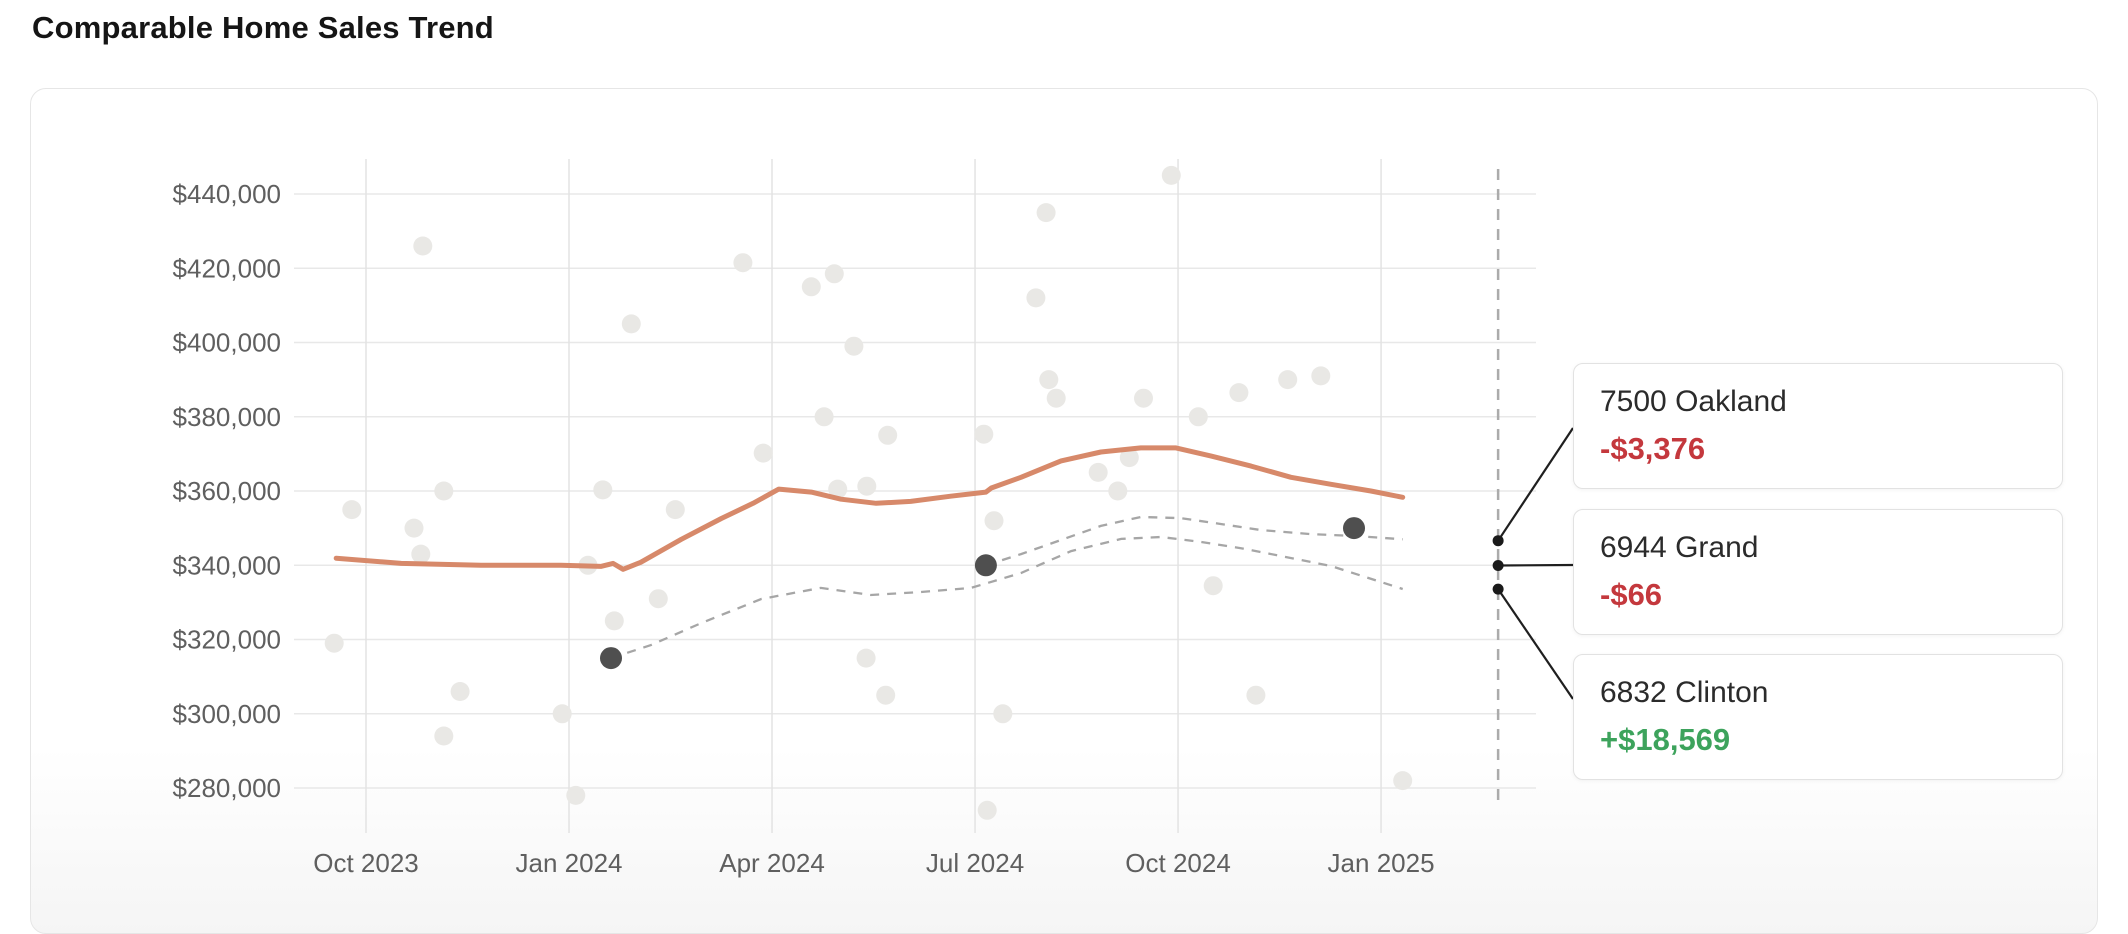  What do you see at coordinates (1178, 863) in the screenshot?
I see `x-tick-label: Oct 2024` at bounding box center [1178, 863].